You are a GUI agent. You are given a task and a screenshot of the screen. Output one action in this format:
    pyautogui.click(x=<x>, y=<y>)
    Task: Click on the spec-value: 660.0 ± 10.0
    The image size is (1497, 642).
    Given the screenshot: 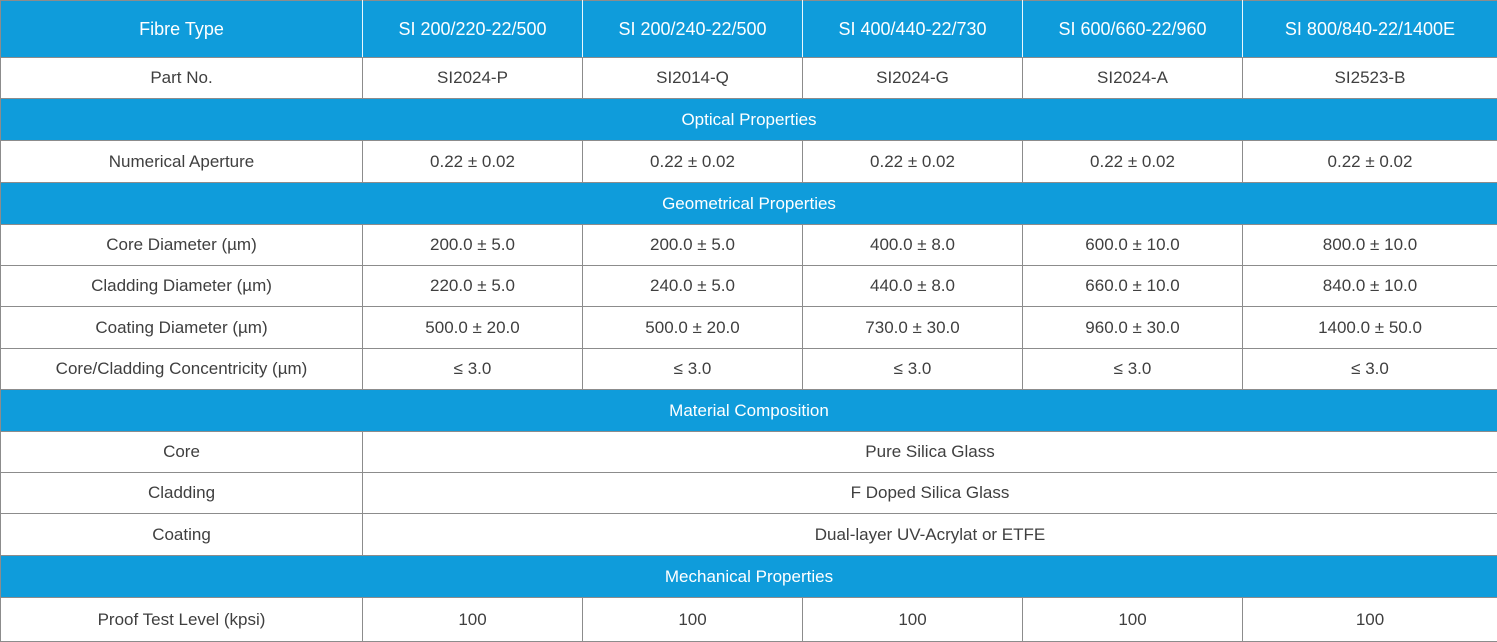 What is the action you would take?
    pyautogui.click(x=1132, y=286)
    